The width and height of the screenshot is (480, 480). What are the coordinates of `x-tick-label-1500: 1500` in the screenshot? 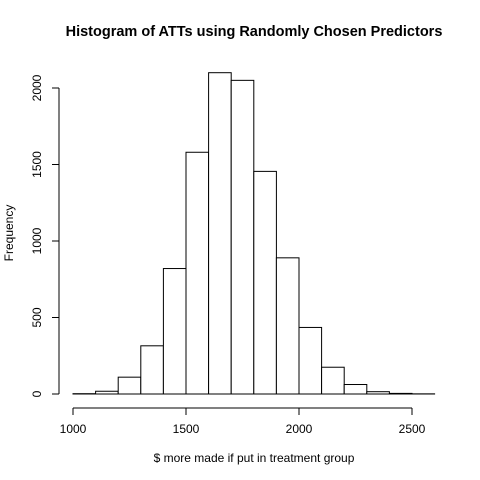 It's located at (186, 429).